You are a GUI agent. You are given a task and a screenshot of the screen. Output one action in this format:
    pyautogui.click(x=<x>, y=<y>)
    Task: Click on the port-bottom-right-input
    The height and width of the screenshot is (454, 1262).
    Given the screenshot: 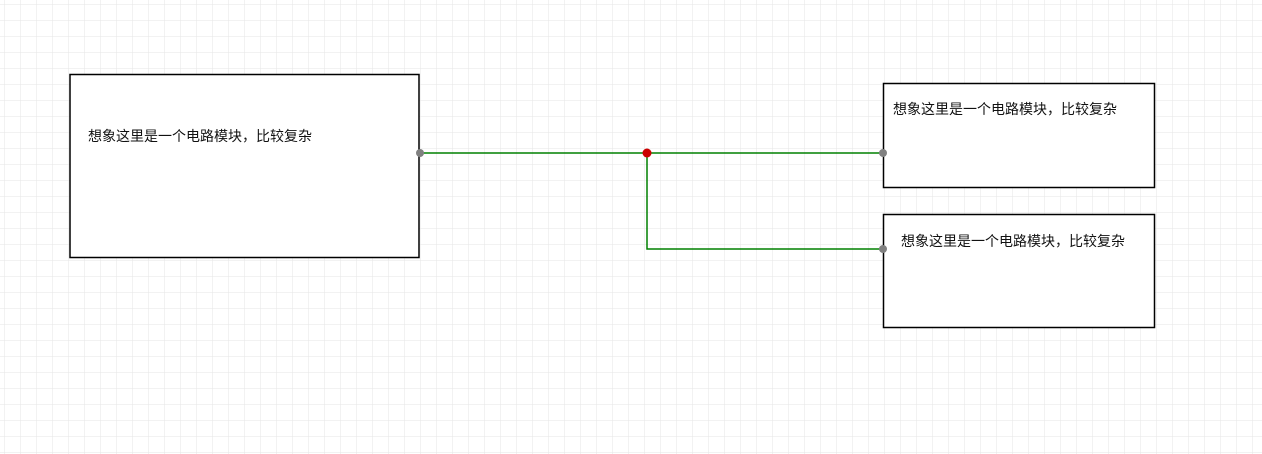 What is the action you would take?
    pyautogui.click(x=883, y=249)
    